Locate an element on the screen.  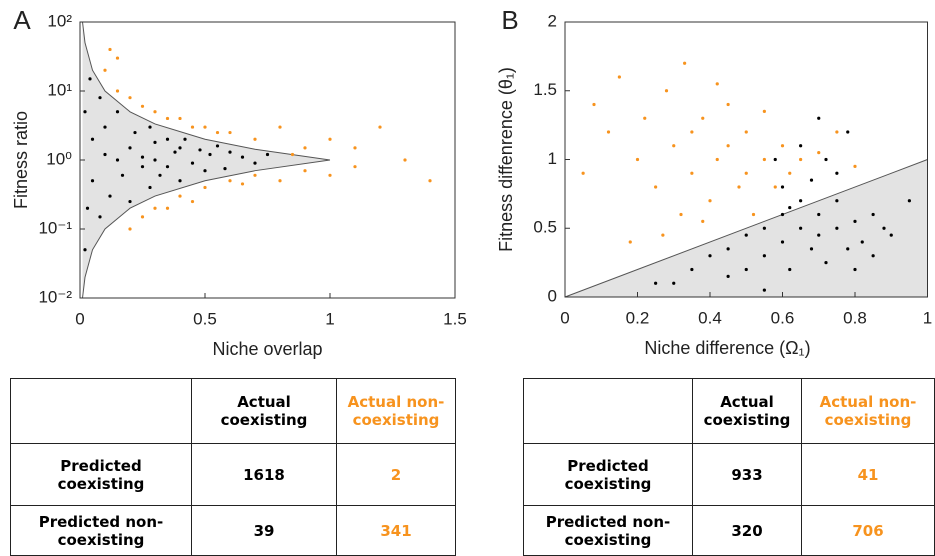
x-tick-label: 0.5 is located at coordinates (205, 318).